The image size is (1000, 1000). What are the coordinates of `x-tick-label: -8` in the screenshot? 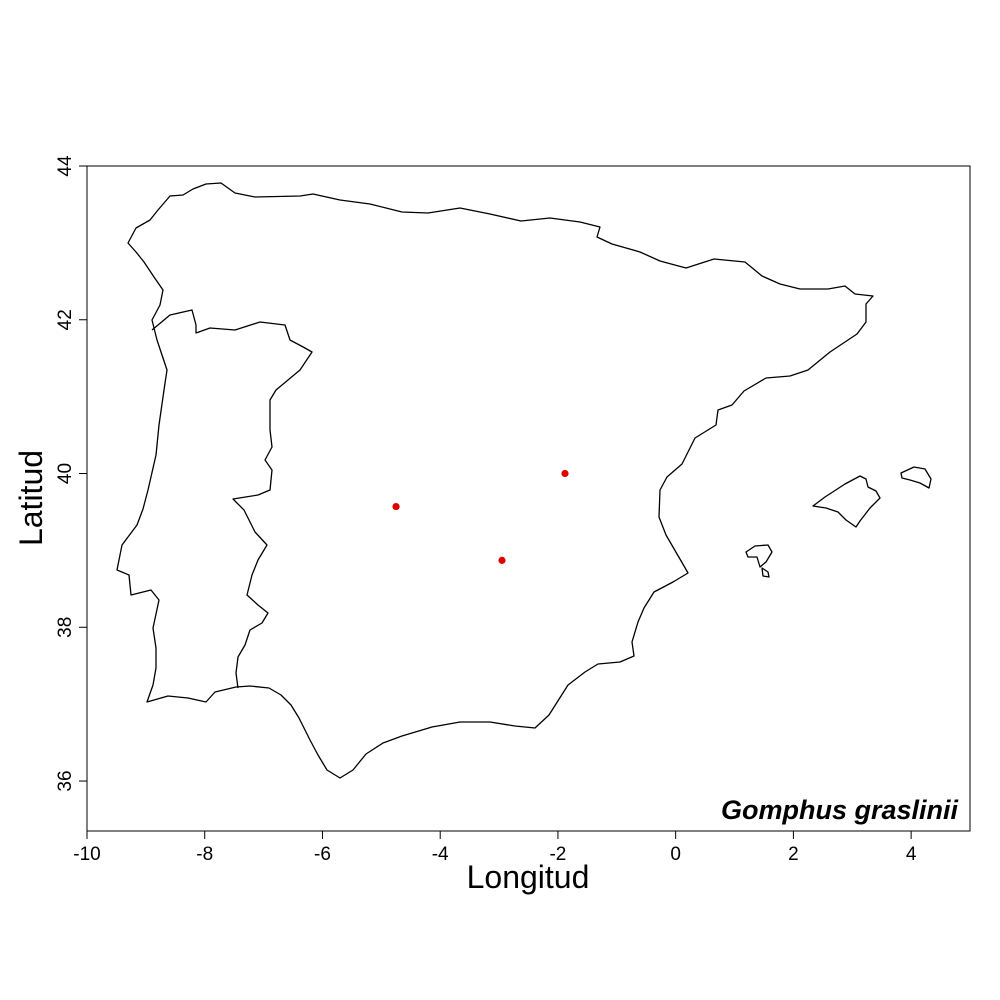 It's located at (204, 854).